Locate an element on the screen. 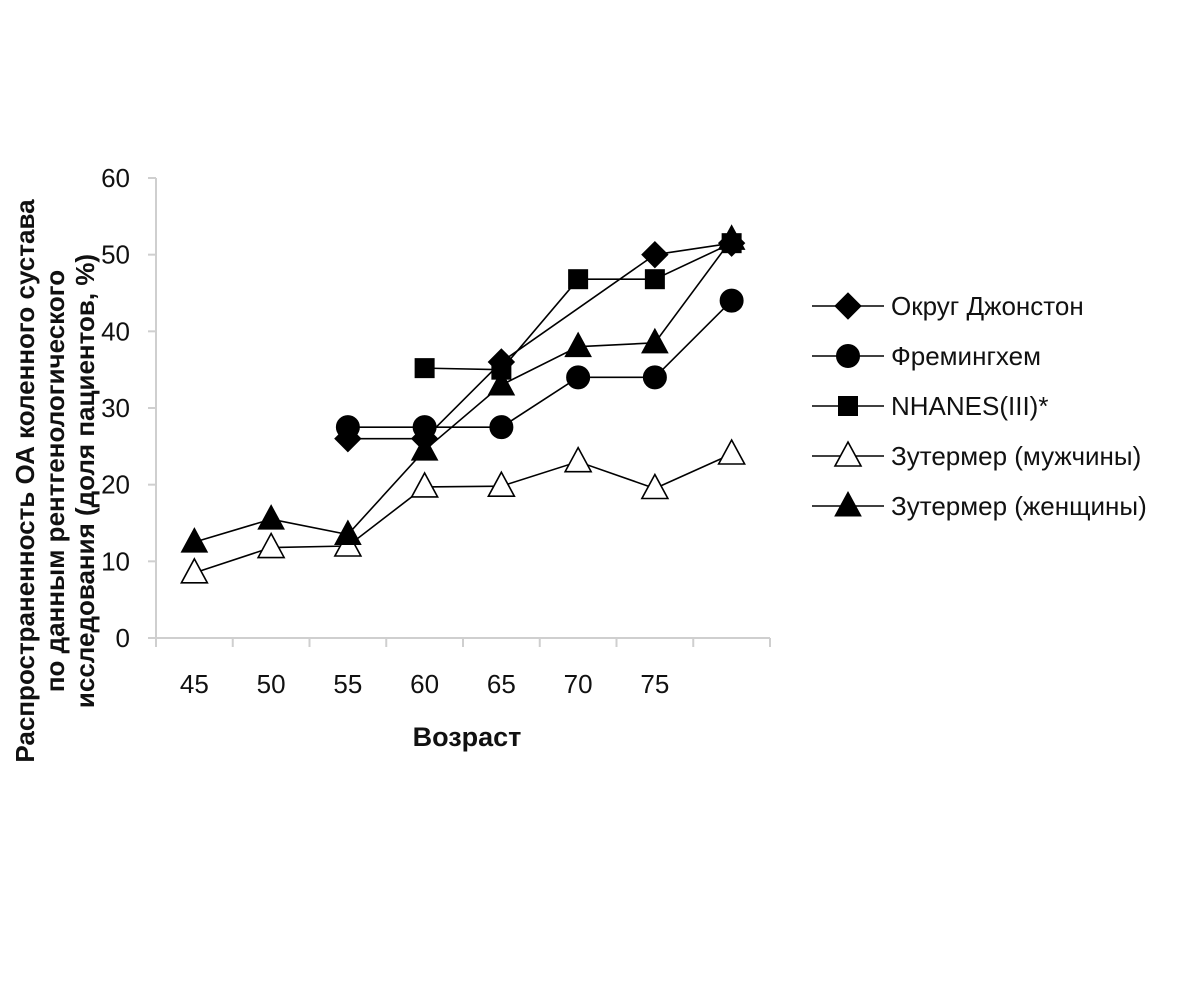  legend-item: Зутермер (мужчины) is located at coordinates (976, 455).